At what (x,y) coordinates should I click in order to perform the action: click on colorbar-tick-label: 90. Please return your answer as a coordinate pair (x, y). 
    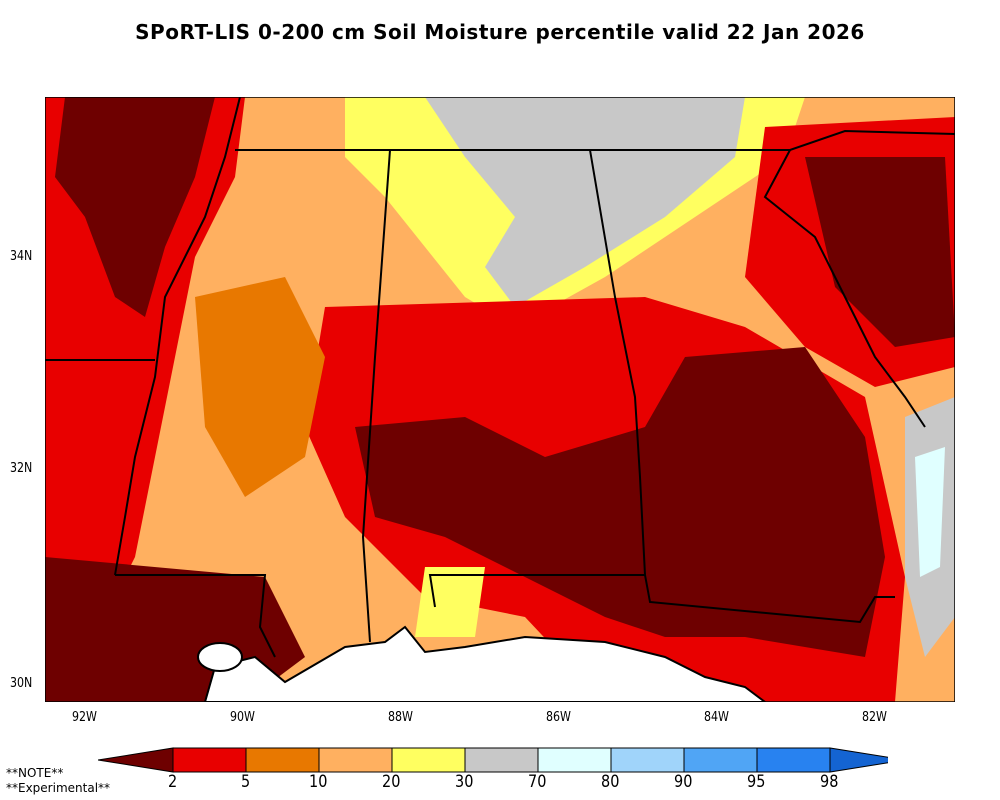
    Looking at the image, I should click on (683, 782).